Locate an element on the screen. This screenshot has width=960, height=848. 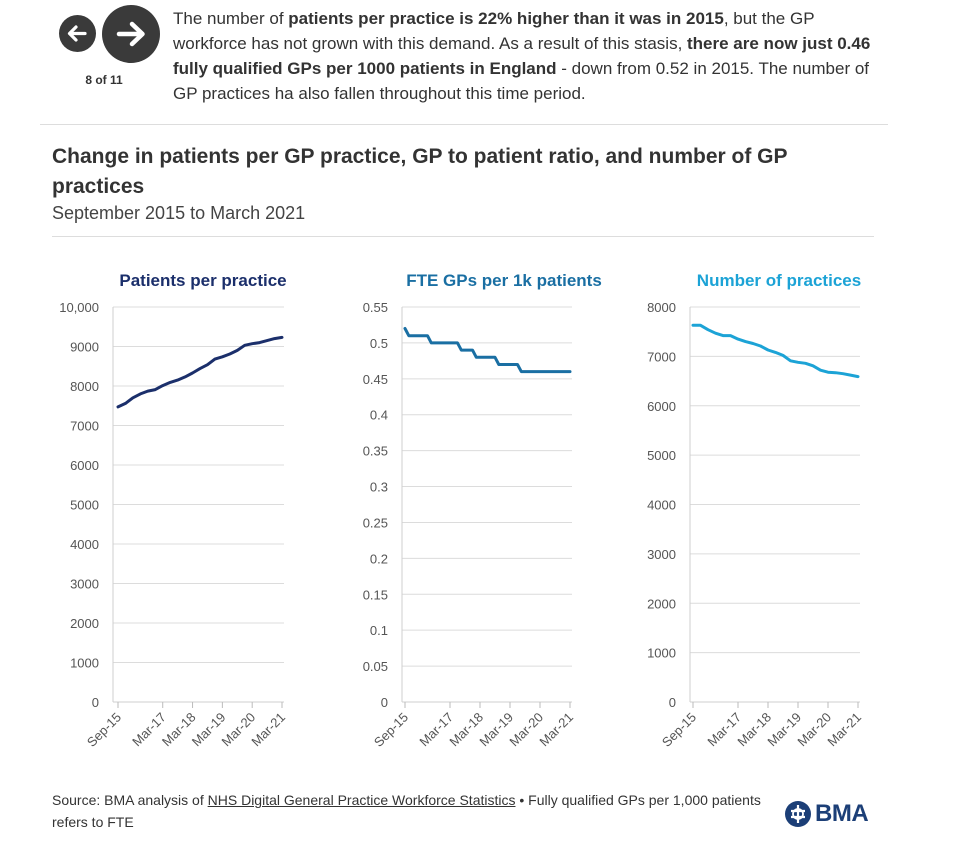
chart-2-title: FTE GPs per 1k patients is located at coordinates (504, 280).